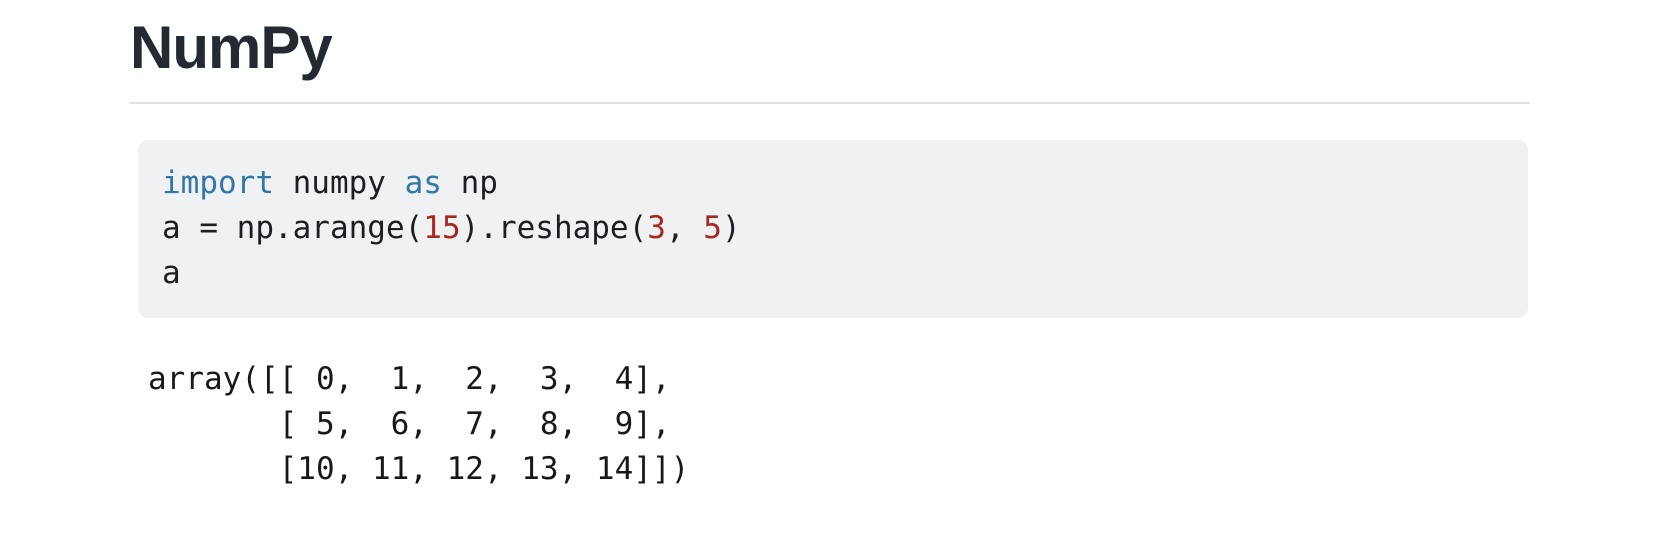 The height and width of the screenshot is (538, 1666). What do you see at coordinates (684, 228) in the screenshot?
I see `code-token-plain: ,` at bounding box center [684, 228].